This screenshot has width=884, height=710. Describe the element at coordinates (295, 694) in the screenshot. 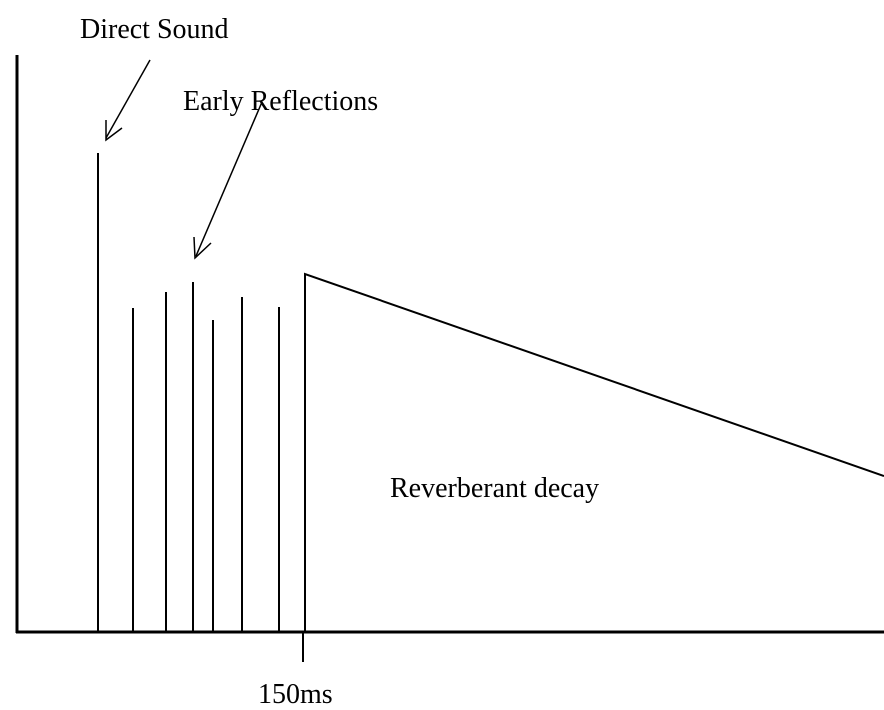

I see `time-label: 150ms` at that location.